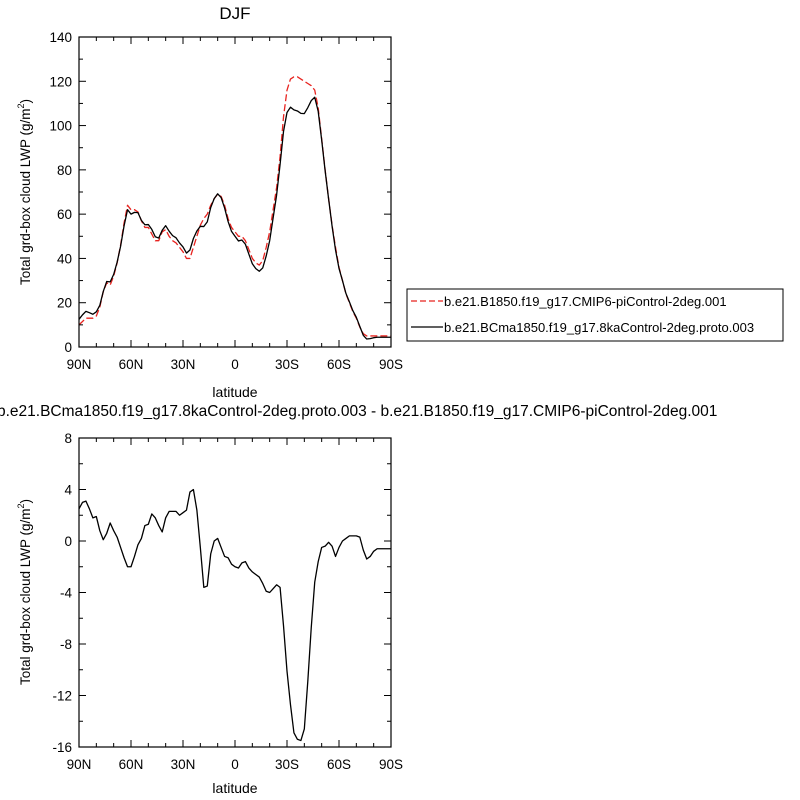 This screenshot has width=800, height=800. What do you see at coordinates (60, 37) in the screenshot?
I see `y-tick-label: 140` at bounding box center [60, 37].